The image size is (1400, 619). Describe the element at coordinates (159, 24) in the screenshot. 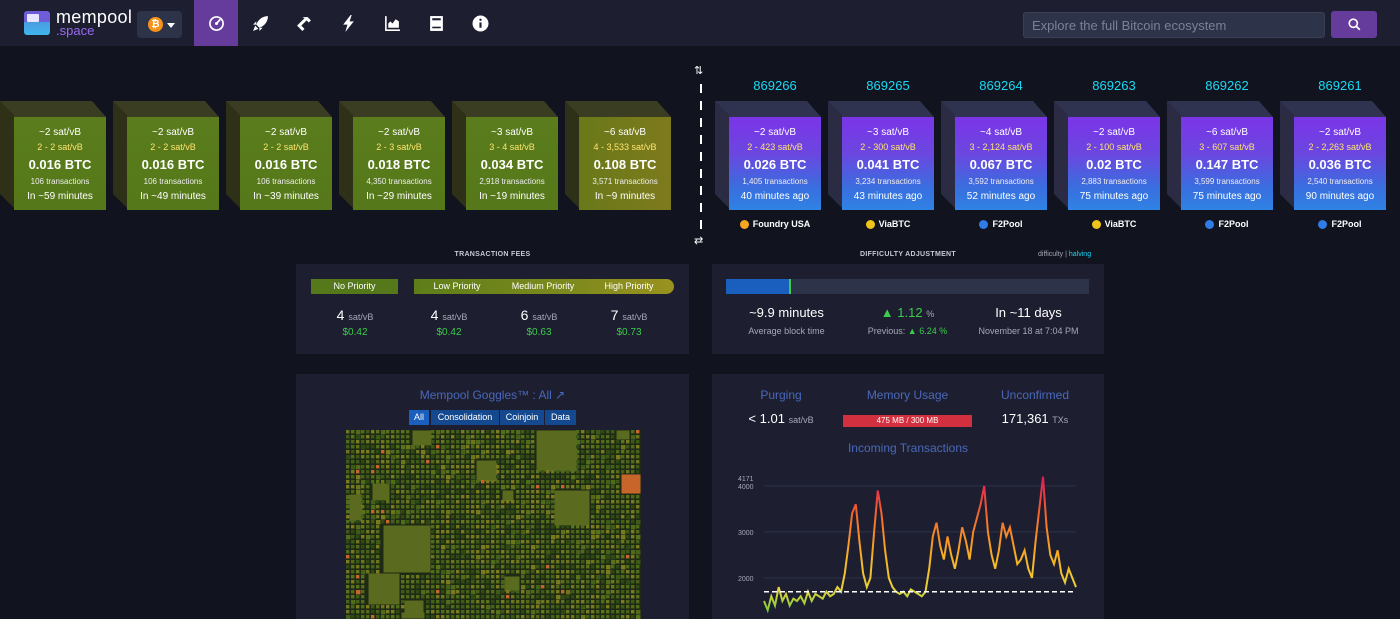

I see `network-selector: ₿` at that location.